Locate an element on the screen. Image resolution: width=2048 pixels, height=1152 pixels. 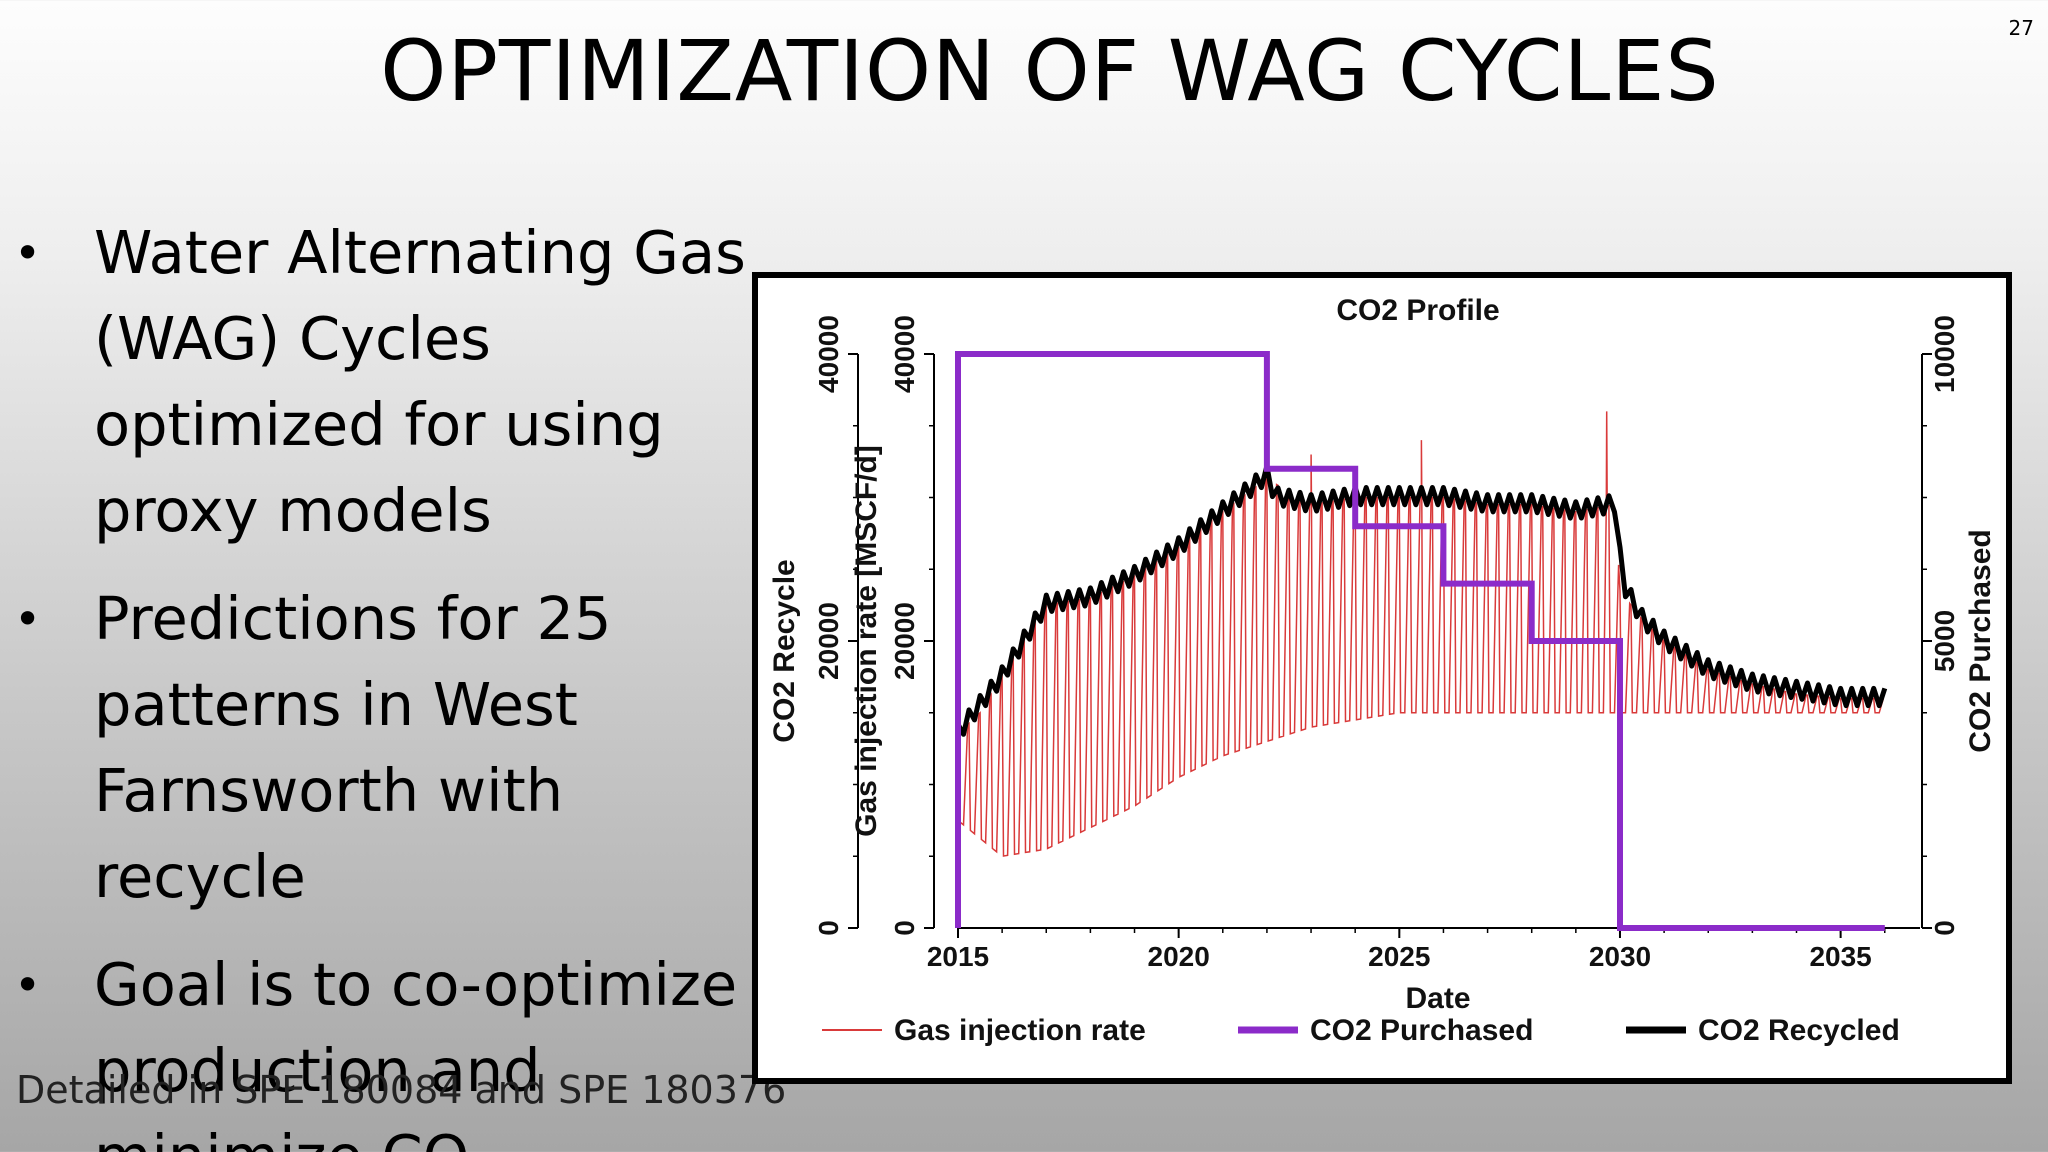
y-axis-label-gas: Gas injection rate [MSCF/d] is located at coordinates (866, 641).